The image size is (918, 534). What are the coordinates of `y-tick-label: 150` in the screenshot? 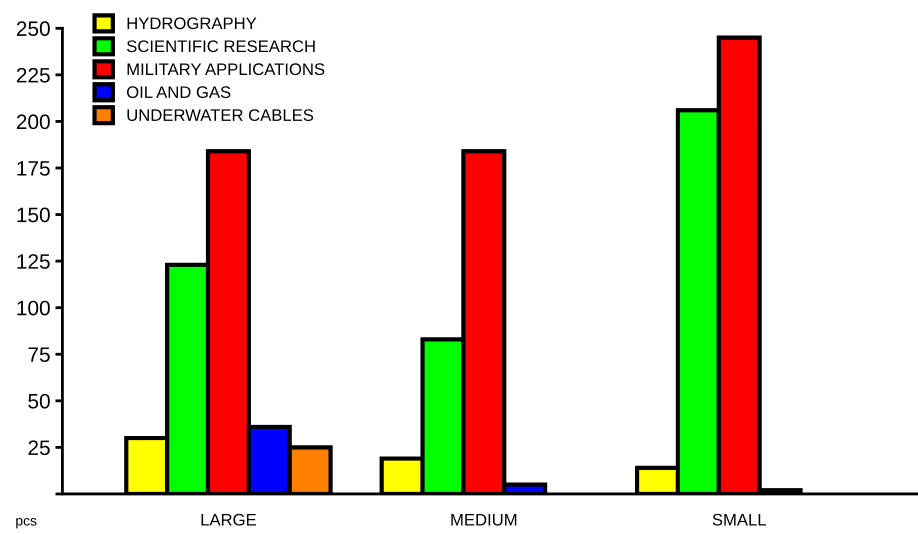 It's located at (33, 215).